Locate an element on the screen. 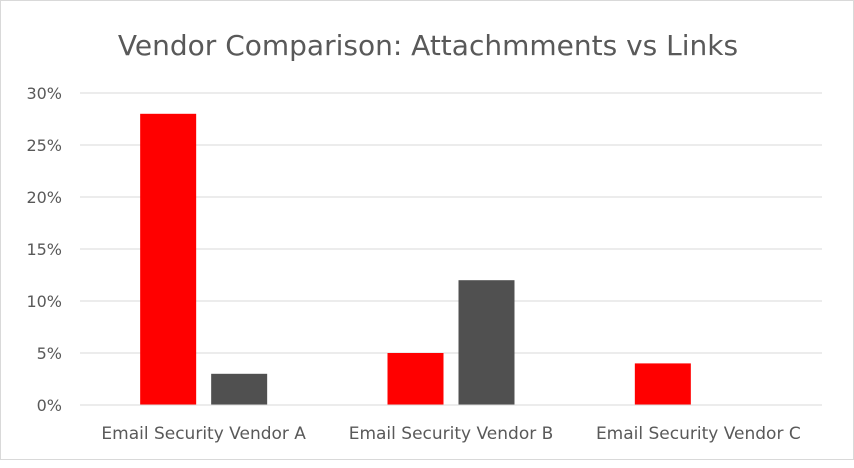 This screenshot has height=468, width=854. y-axis-ticks: 0% 5% 10% 15% 20% 25% 30% is located at coordinates (44, 249).